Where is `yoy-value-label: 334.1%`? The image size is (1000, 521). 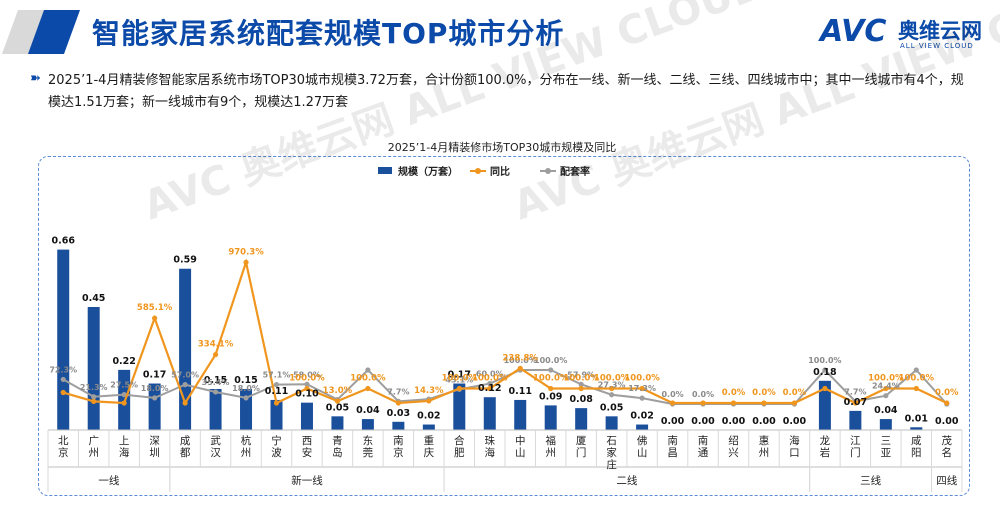 yoy-value-label: 334.1% is located at coordinates (216, 345).